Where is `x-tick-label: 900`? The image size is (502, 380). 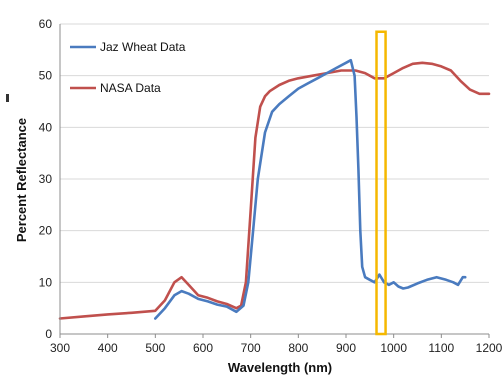
x-tick-label: 900 is located at coordinates (346, 348).